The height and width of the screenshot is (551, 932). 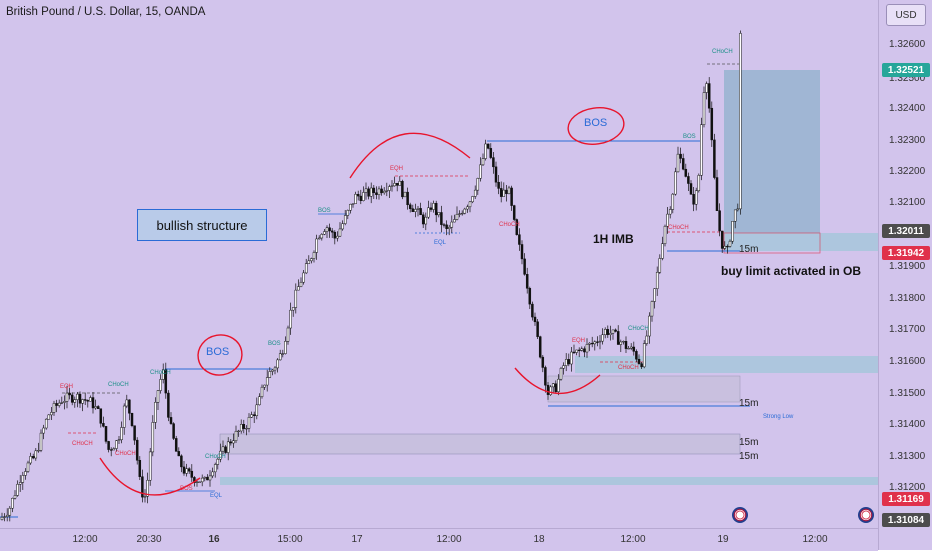 I want to click on price-label: 1.32200, so click(x=907, y=171).